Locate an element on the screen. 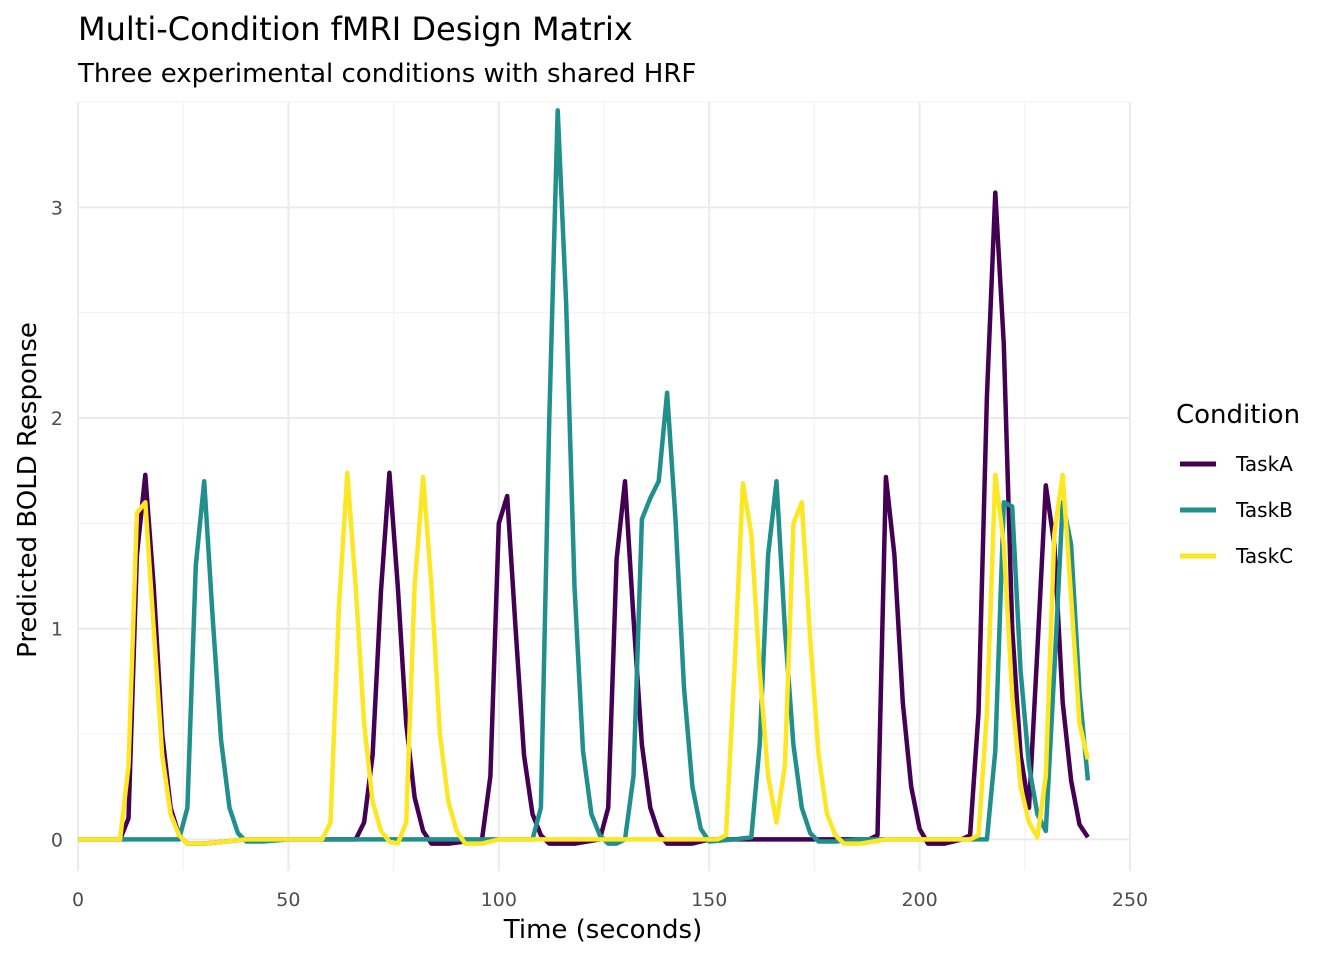  chart-title: Multi-Condition fMRI Design Matrix is located at coordinates (355, 29).